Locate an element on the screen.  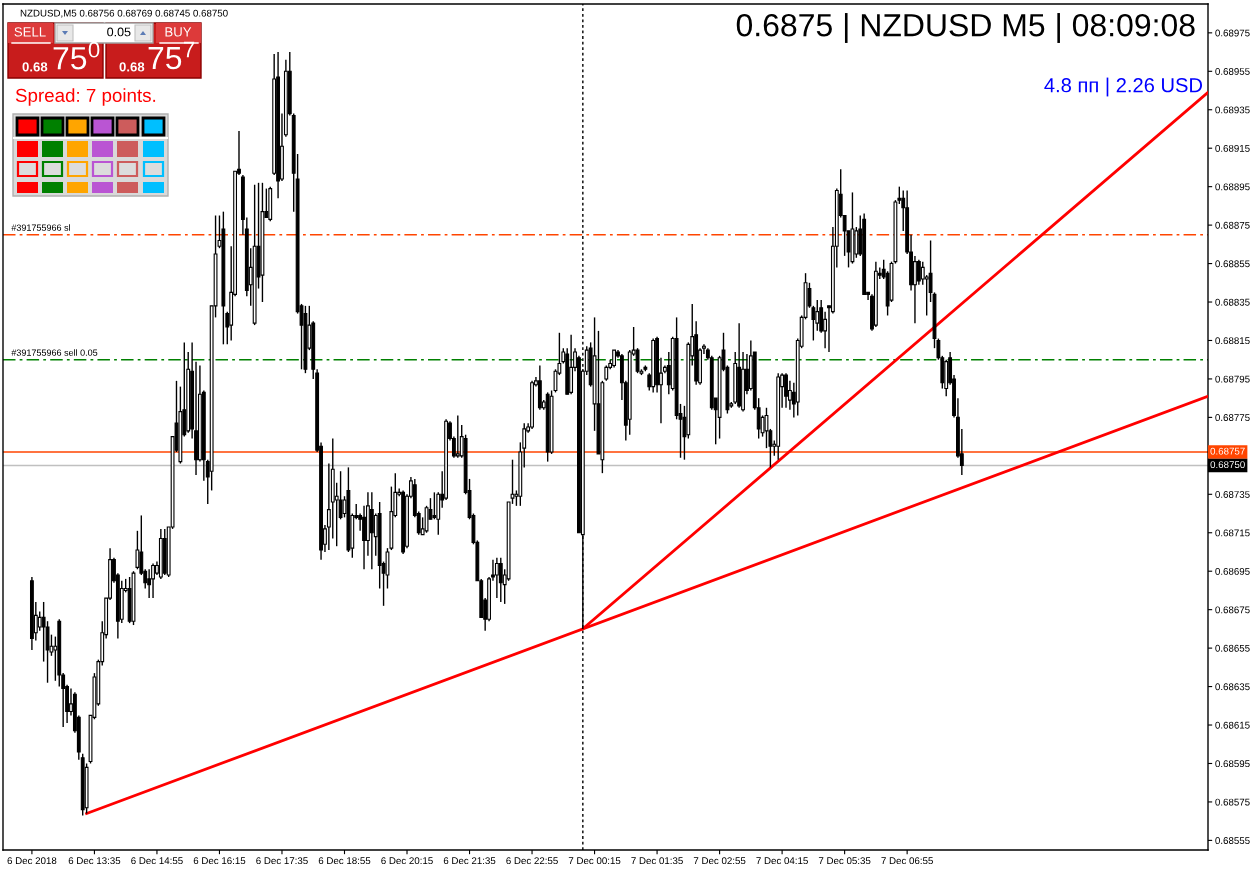
x-tick-label: 6 Dec 21:35 is located at coordinates (469, 861).